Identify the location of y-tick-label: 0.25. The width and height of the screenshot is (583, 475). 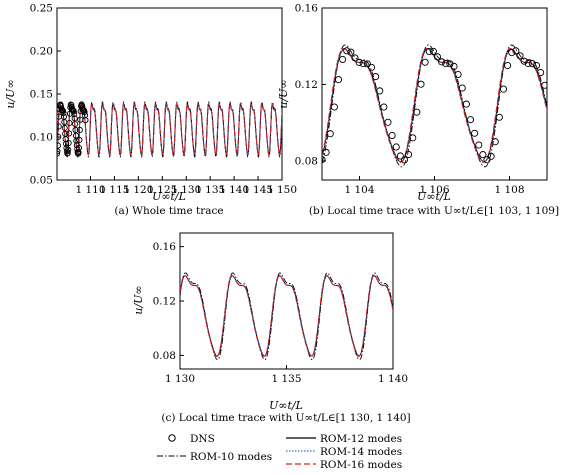
(41, 9).